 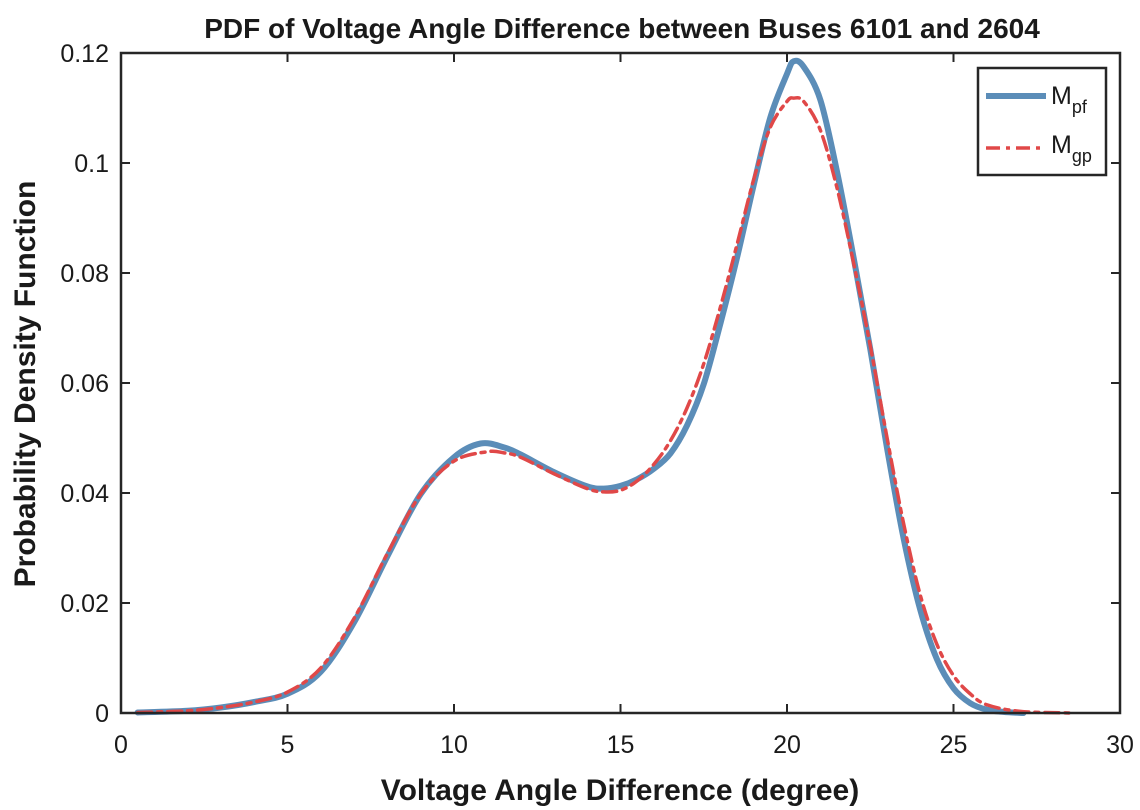 I want to click on x-tick-label: 10, so click(x=454, y=745).